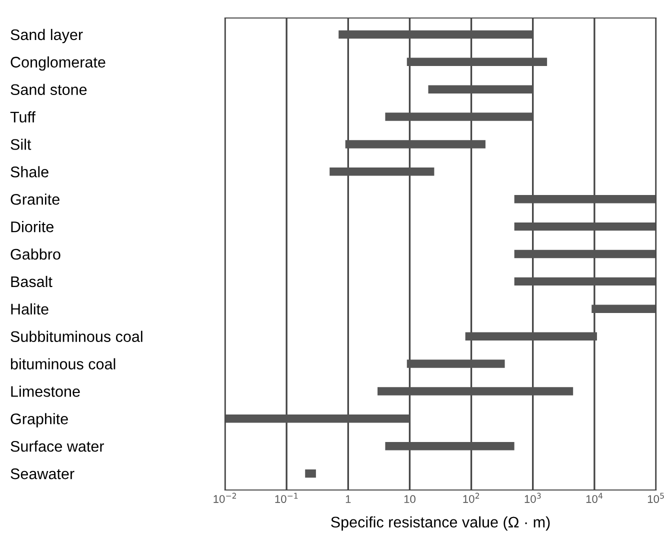 The height and width of the screenshot is (559, 664). I want to click on x-tick-label: 10, so click(410, 499).